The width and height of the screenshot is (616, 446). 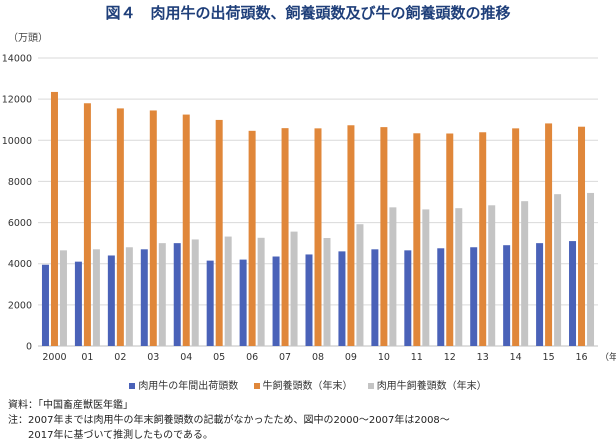 I want to click on legend-item-beef-cattle-stock: 肉用牛飼養頭数（年末）, so click(x=427, y=384).